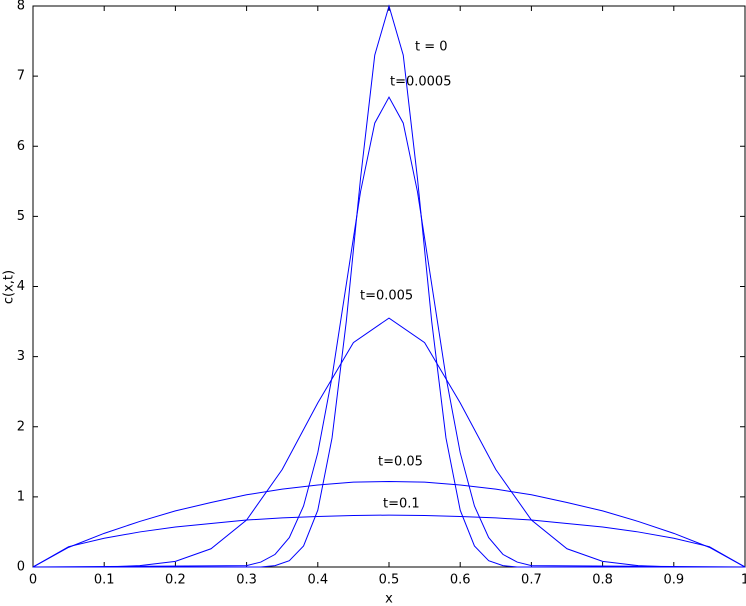 The image size is (746, 606). Describe the element at coordinates (386, 296) in the screenshot. I see `curve-label: t=0.005` at that location.